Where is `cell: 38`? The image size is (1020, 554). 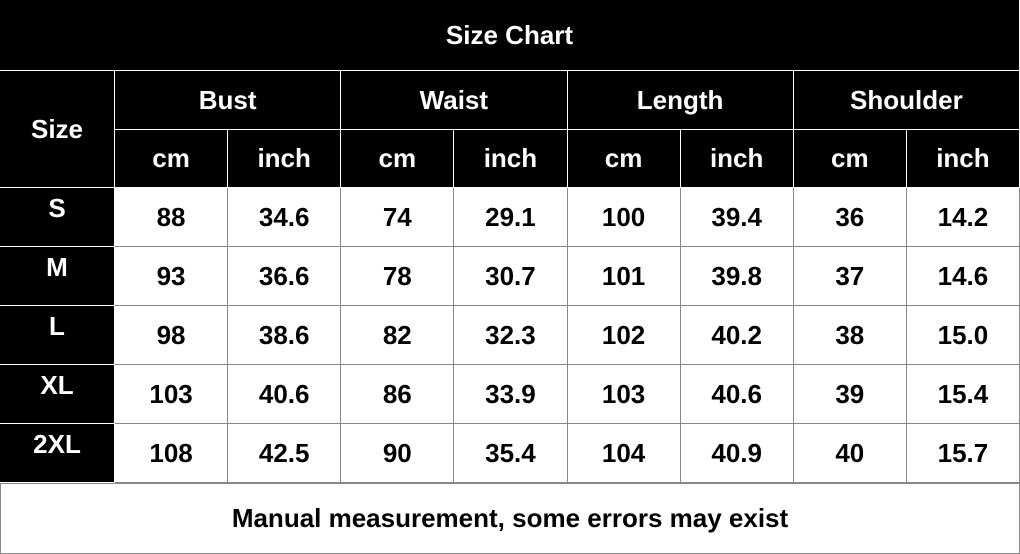
cell: 38 is located at coordinates (850, 335).